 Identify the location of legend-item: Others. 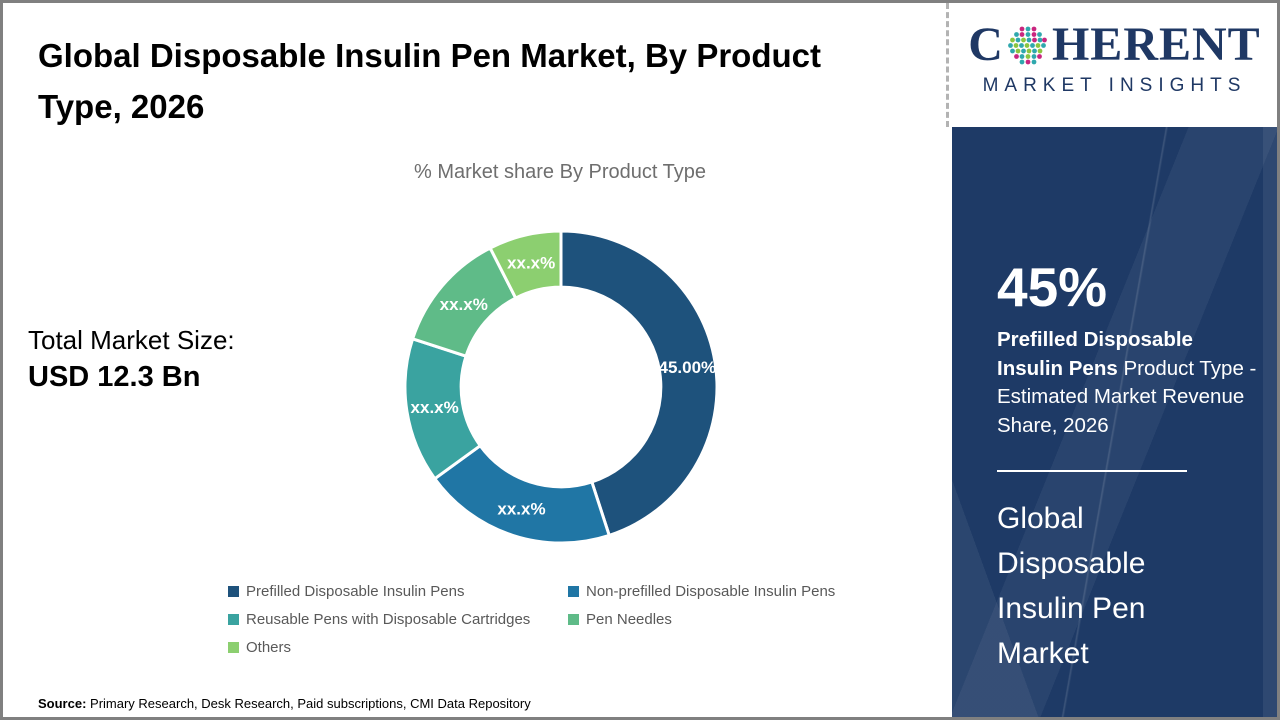
(398, 647).